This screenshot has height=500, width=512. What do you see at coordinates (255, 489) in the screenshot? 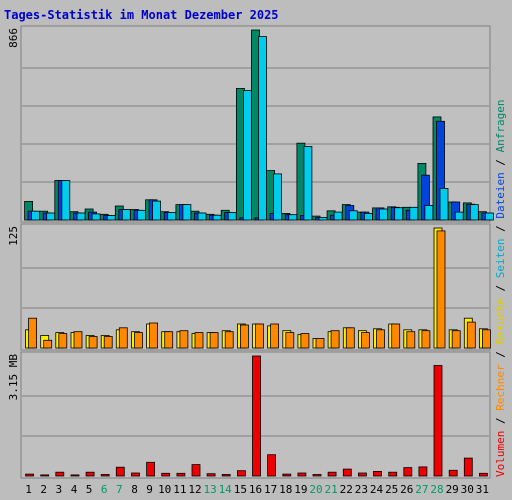
I see `x-tick-label-16: 16` at bounding box center [255, 489].